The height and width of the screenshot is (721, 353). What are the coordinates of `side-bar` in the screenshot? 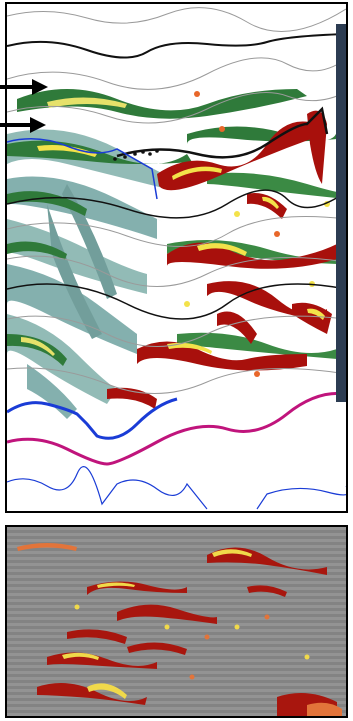 It's located at (341, 213).